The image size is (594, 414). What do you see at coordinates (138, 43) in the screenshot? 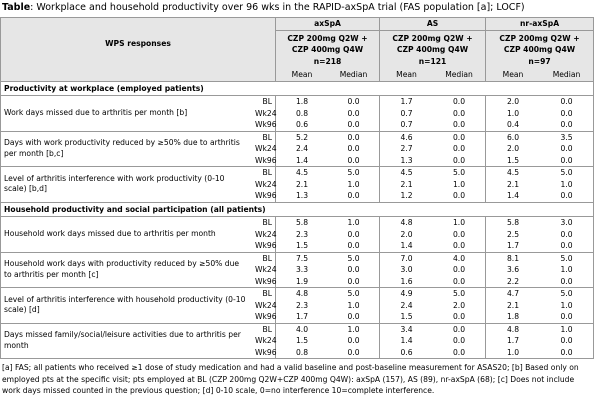
I see `row-label-header: WPS responses` at bounding box center [138, 43].